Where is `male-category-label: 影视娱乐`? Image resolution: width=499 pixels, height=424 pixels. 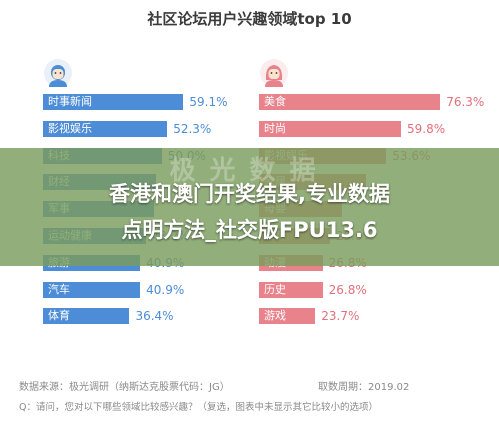
male-category-label: 影视娱乐 is located at coordinates (70, 128).